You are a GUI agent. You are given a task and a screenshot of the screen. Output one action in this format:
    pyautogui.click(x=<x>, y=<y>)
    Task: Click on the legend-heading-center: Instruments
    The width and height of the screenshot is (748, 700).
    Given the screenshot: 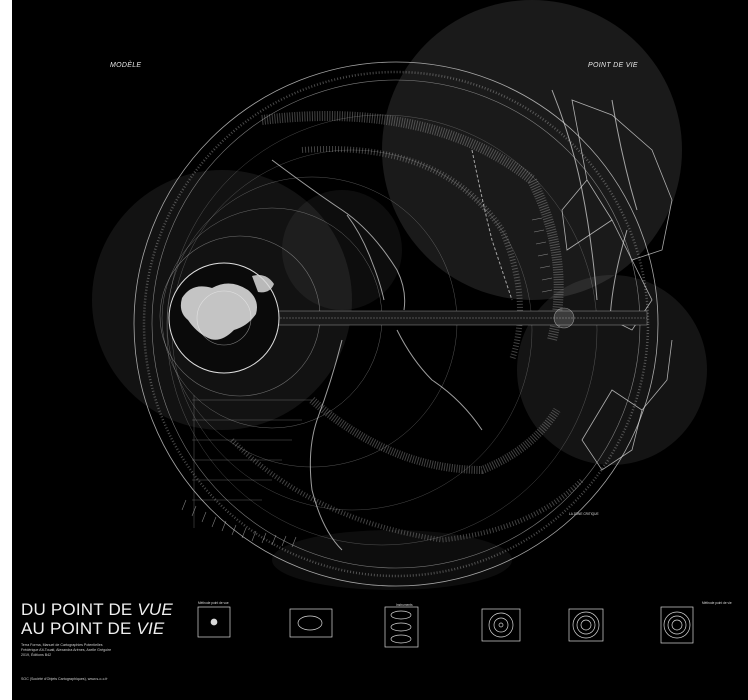 What is the action you would take?
    pyautogui.click(x=404, y=605)
    